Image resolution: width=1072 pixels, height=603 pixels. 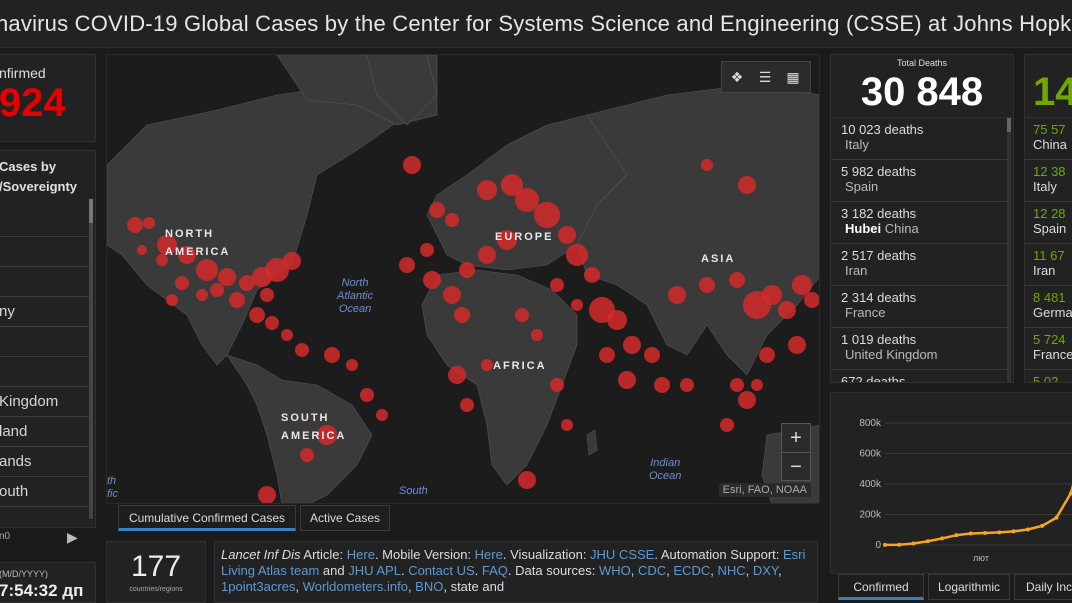 What do you see at coordinates (44, 312) in the screenshot?
I see `cases-list-item: ny` at bounding box center [44, 312].